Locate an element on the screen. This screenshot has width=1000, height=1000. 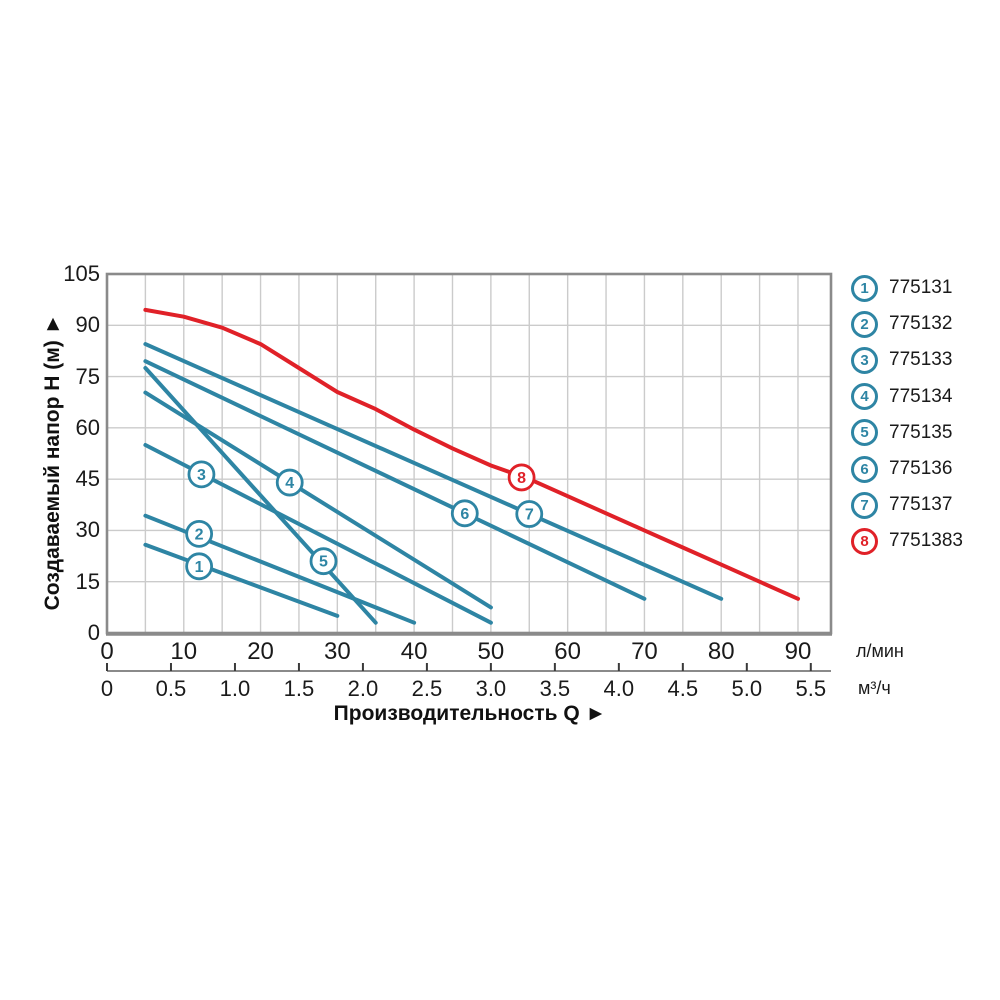
x-tick-label-lpm: 10 is located at coordinates (184, 651).